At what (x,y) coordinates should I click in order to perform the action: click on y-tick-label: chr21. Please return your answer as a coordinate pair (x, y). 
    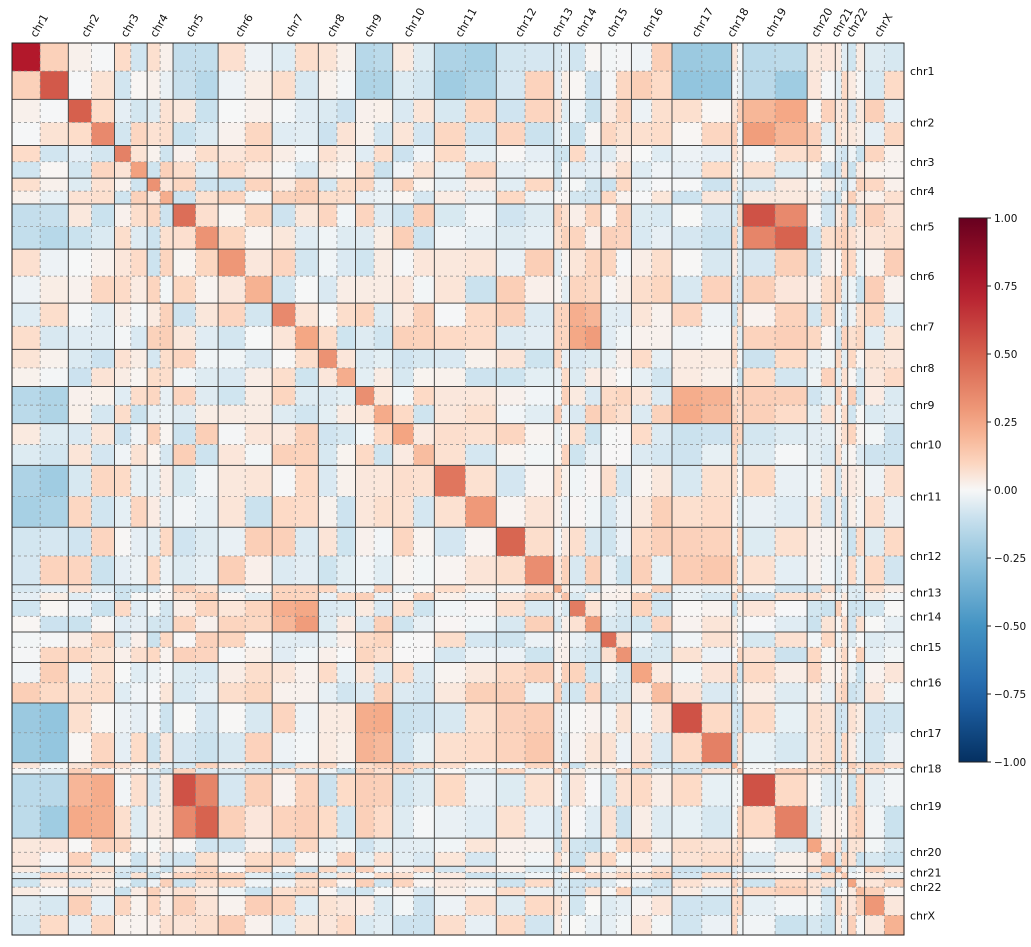
    Looking at the image, I should click on (926, 873).